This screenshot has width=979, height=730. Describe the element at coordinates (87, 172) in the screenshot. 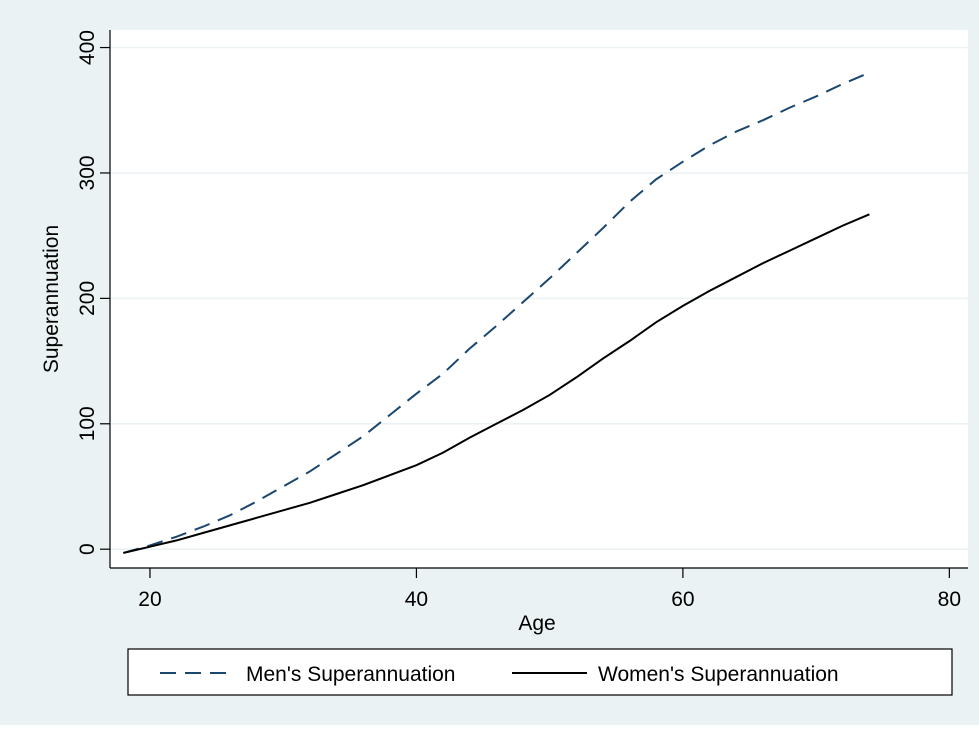

I see `y-tick-label: 300` at that location.